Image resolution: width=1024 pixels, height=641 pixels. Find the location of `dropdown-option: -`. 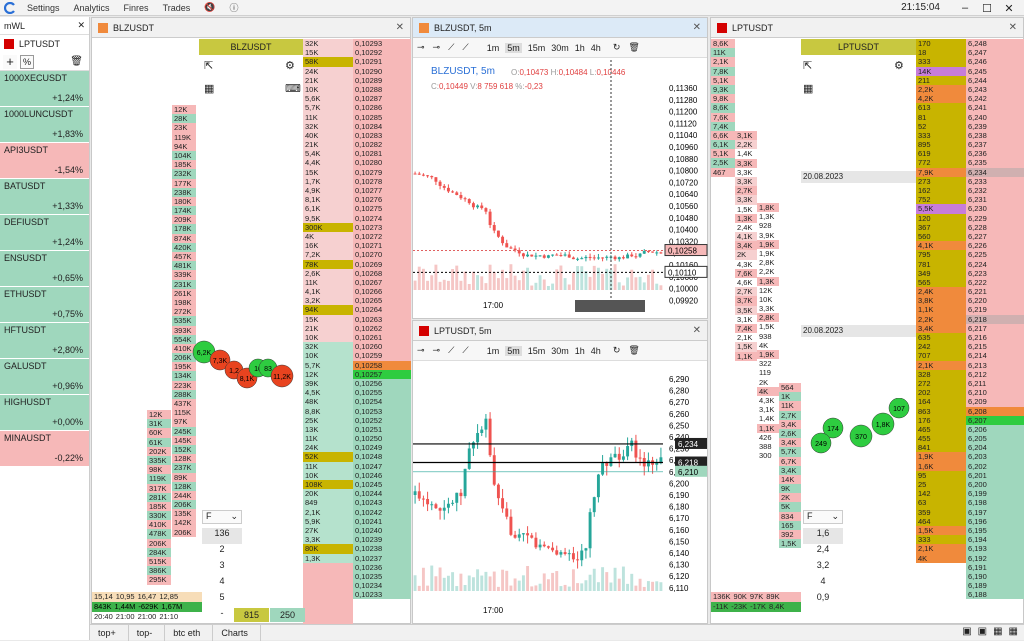

dropdown-option: - is located at coordinates (222, 613).